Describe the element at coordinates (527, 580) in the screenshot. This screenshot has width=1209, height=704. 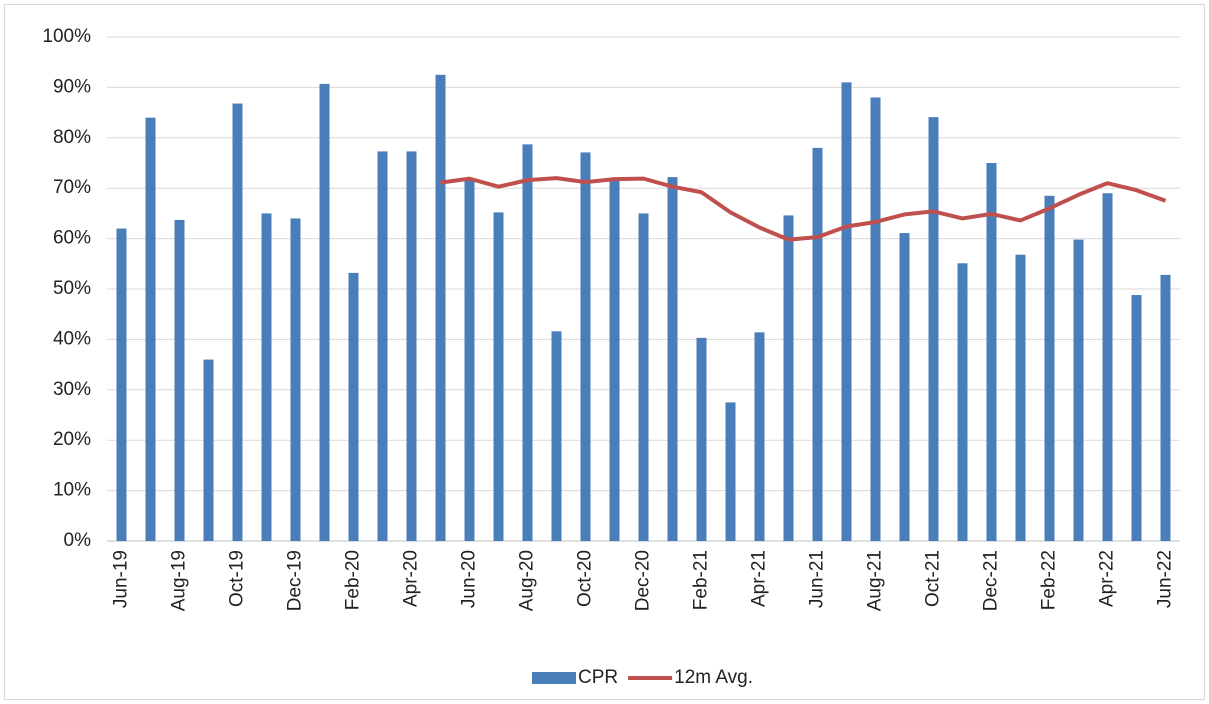
I see `x-tick-label: Aug-20` at that location.